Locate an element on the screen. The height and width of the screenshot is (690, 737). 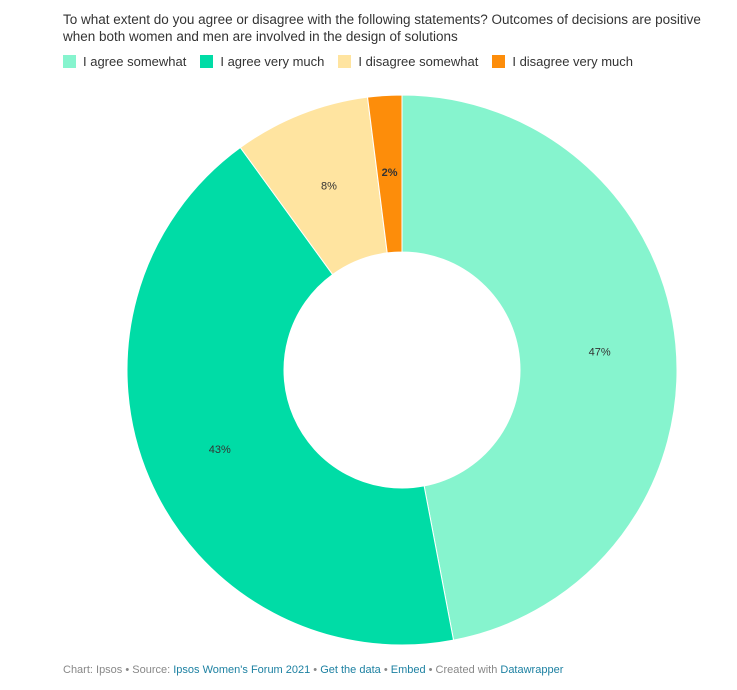
legend-item-agree-very-much: I agree very much is located at coordinates (262, 61).